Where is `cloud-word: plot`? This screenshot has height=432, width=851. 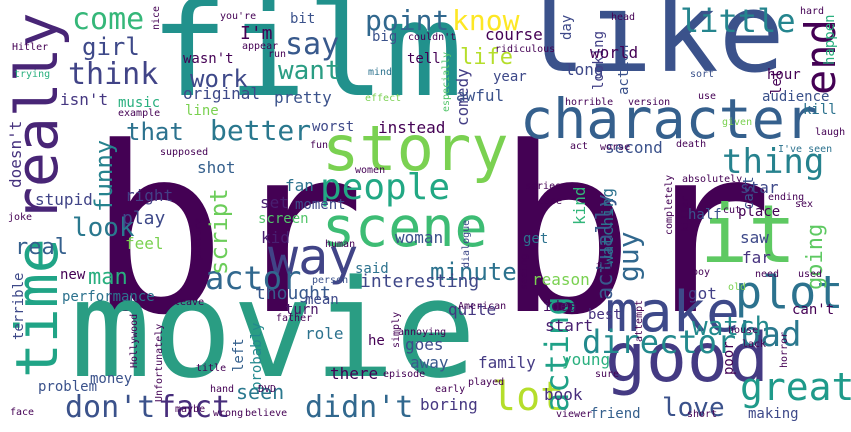
cloud-word: plot is located at coordinates (789, 292).